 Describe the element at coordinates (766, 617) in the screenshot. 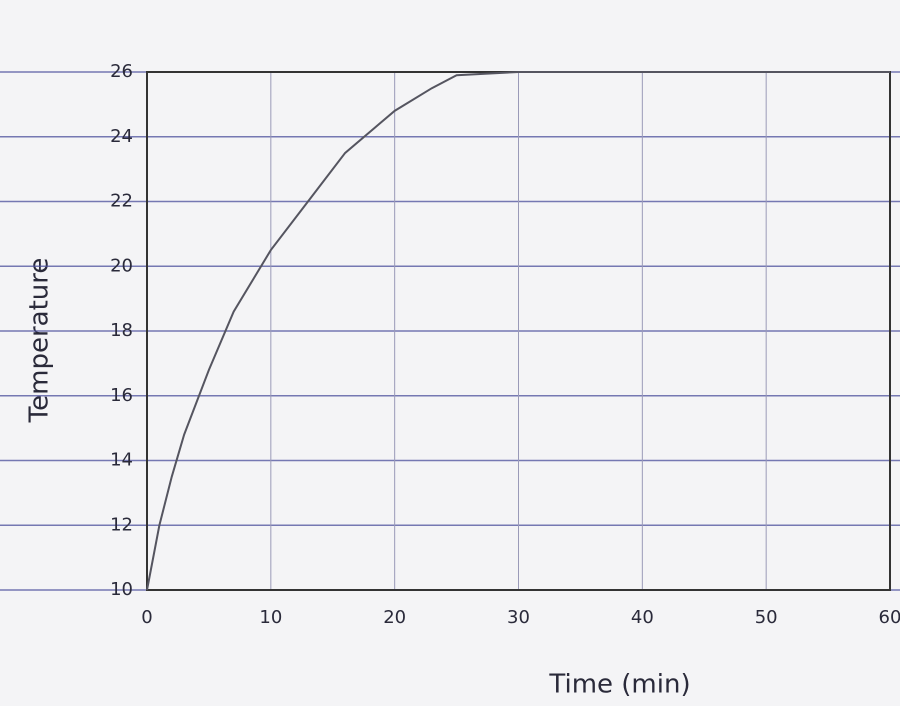

I see `x-tick-label: 50` at that location.